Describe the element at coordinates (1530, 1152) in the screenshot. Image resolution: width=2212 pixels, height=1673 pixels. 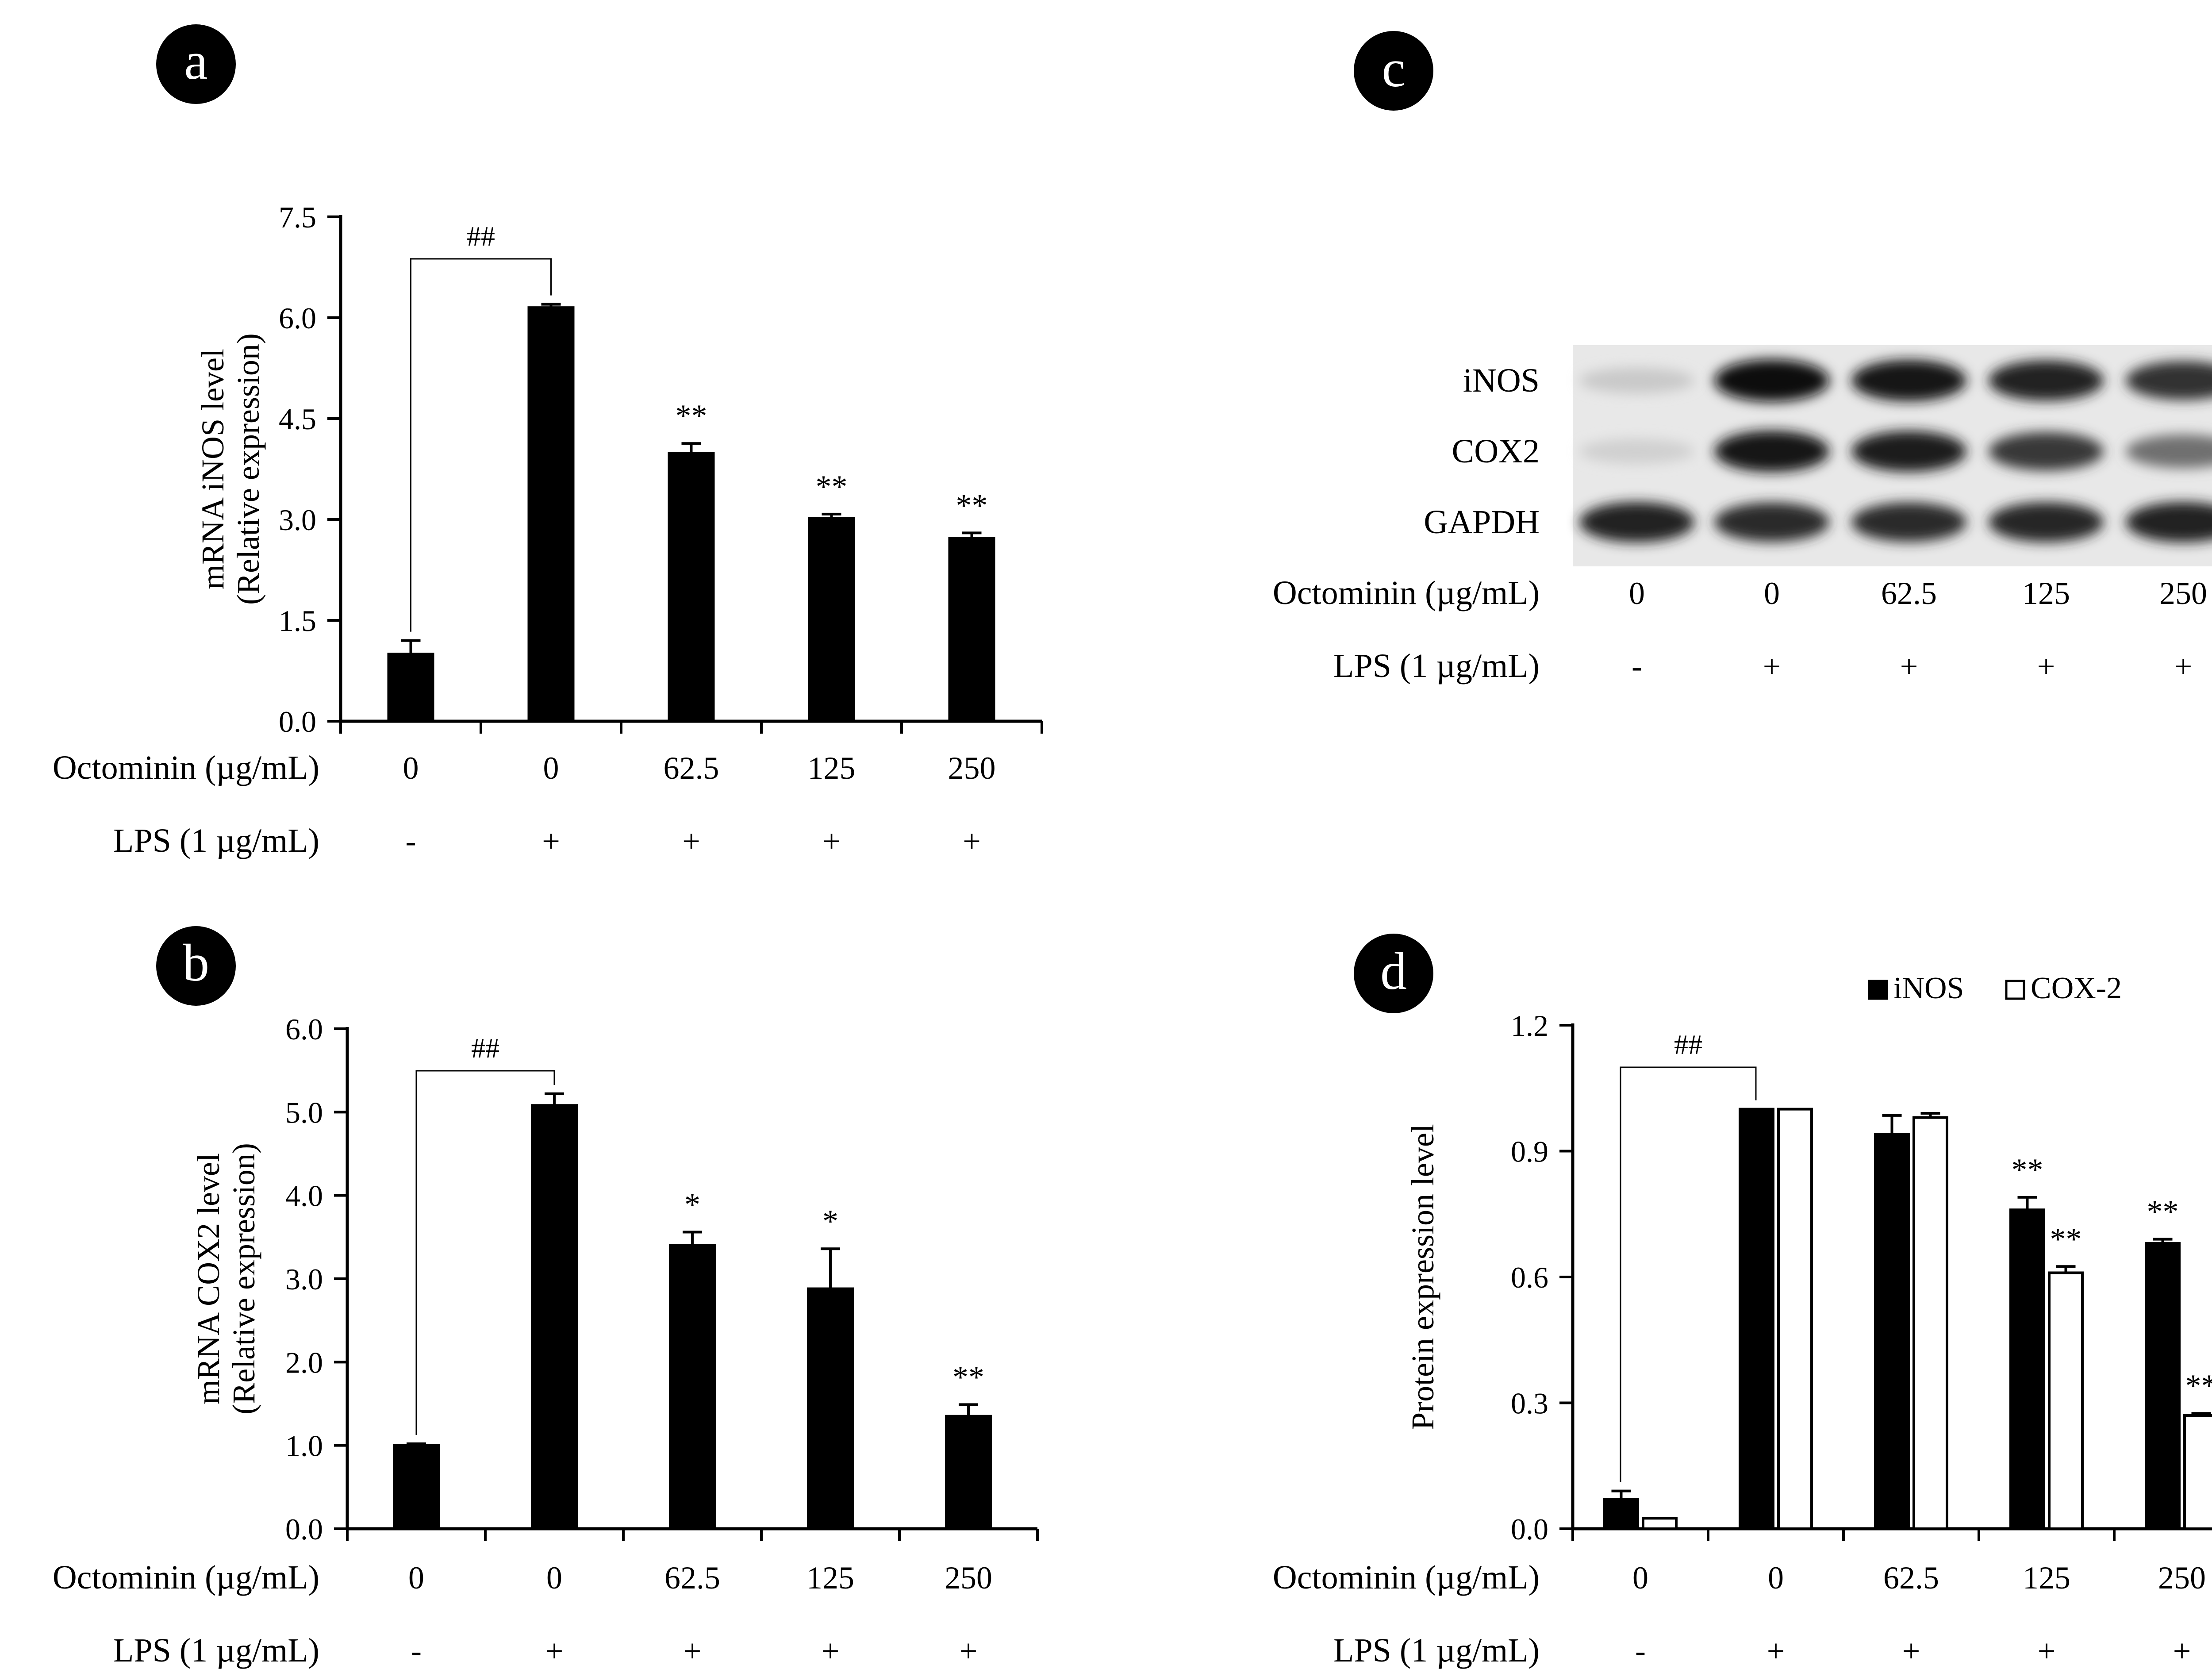
I see `y-tick-label: 0.9` at that location.